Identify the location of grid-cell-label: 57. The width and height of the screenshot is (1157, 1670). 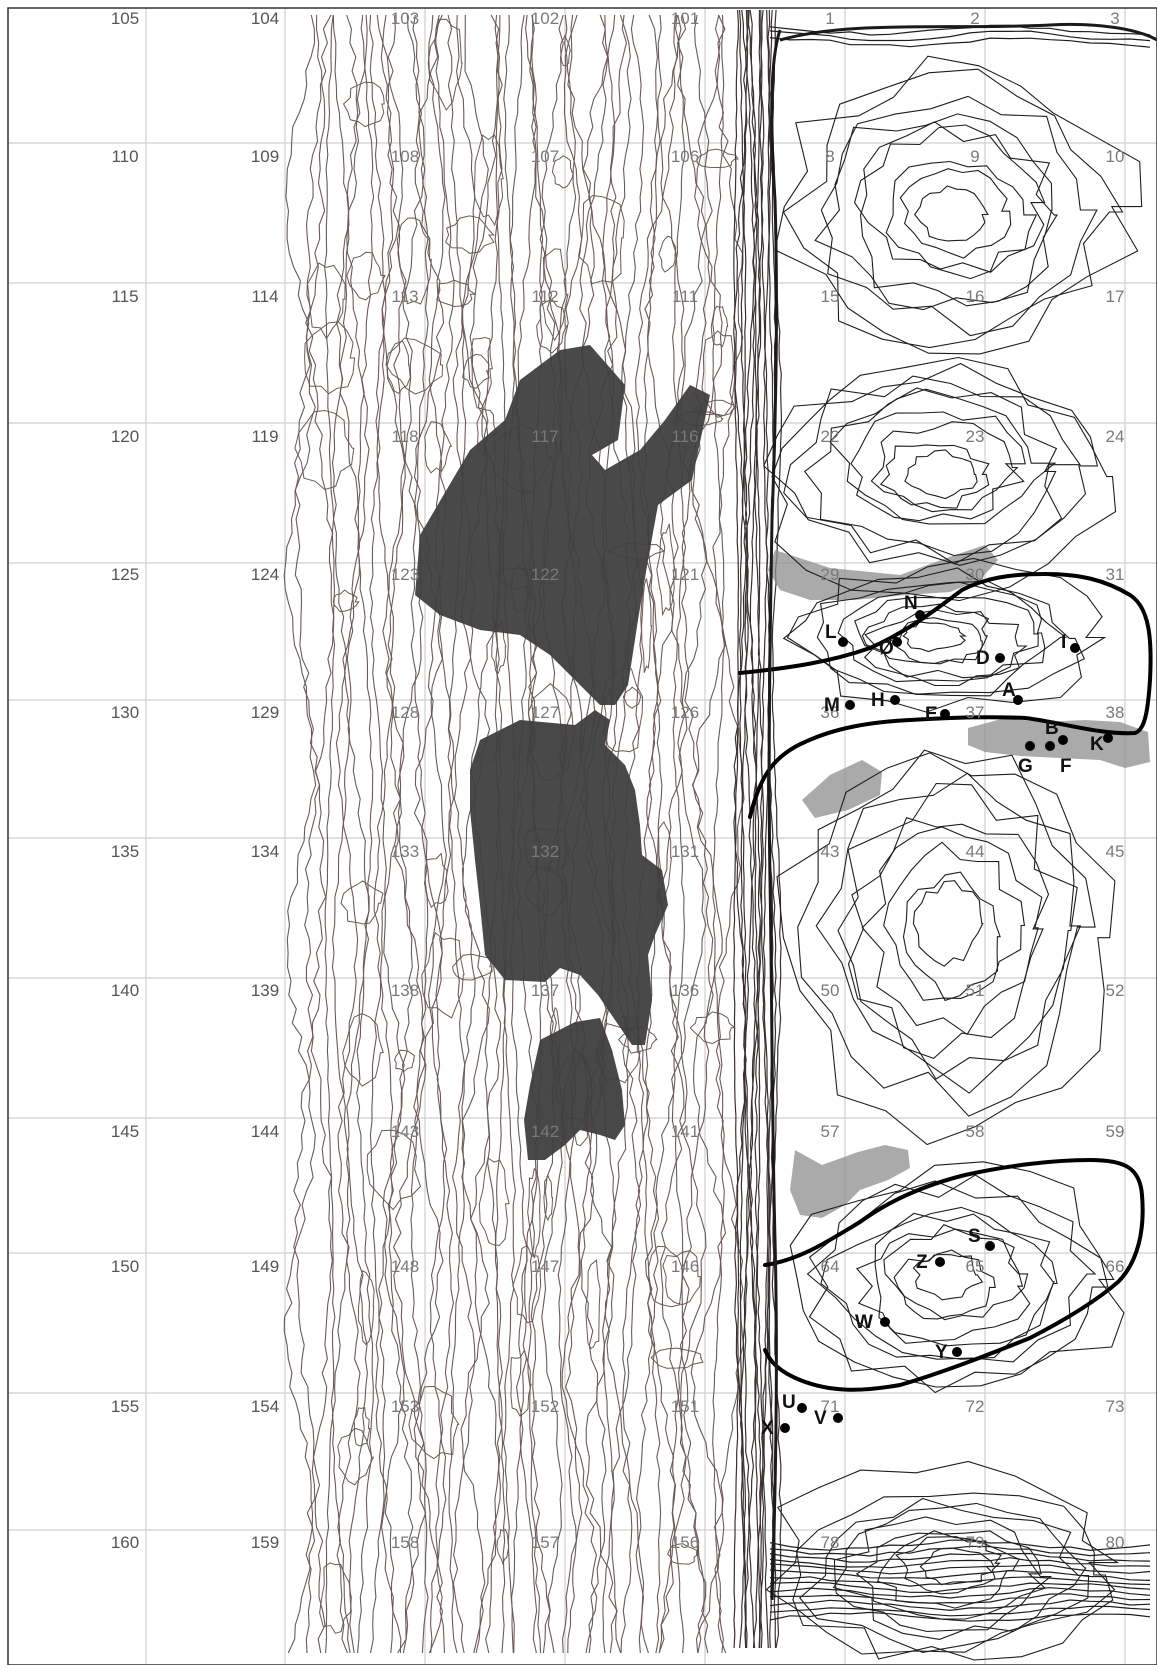
(830, 1131).